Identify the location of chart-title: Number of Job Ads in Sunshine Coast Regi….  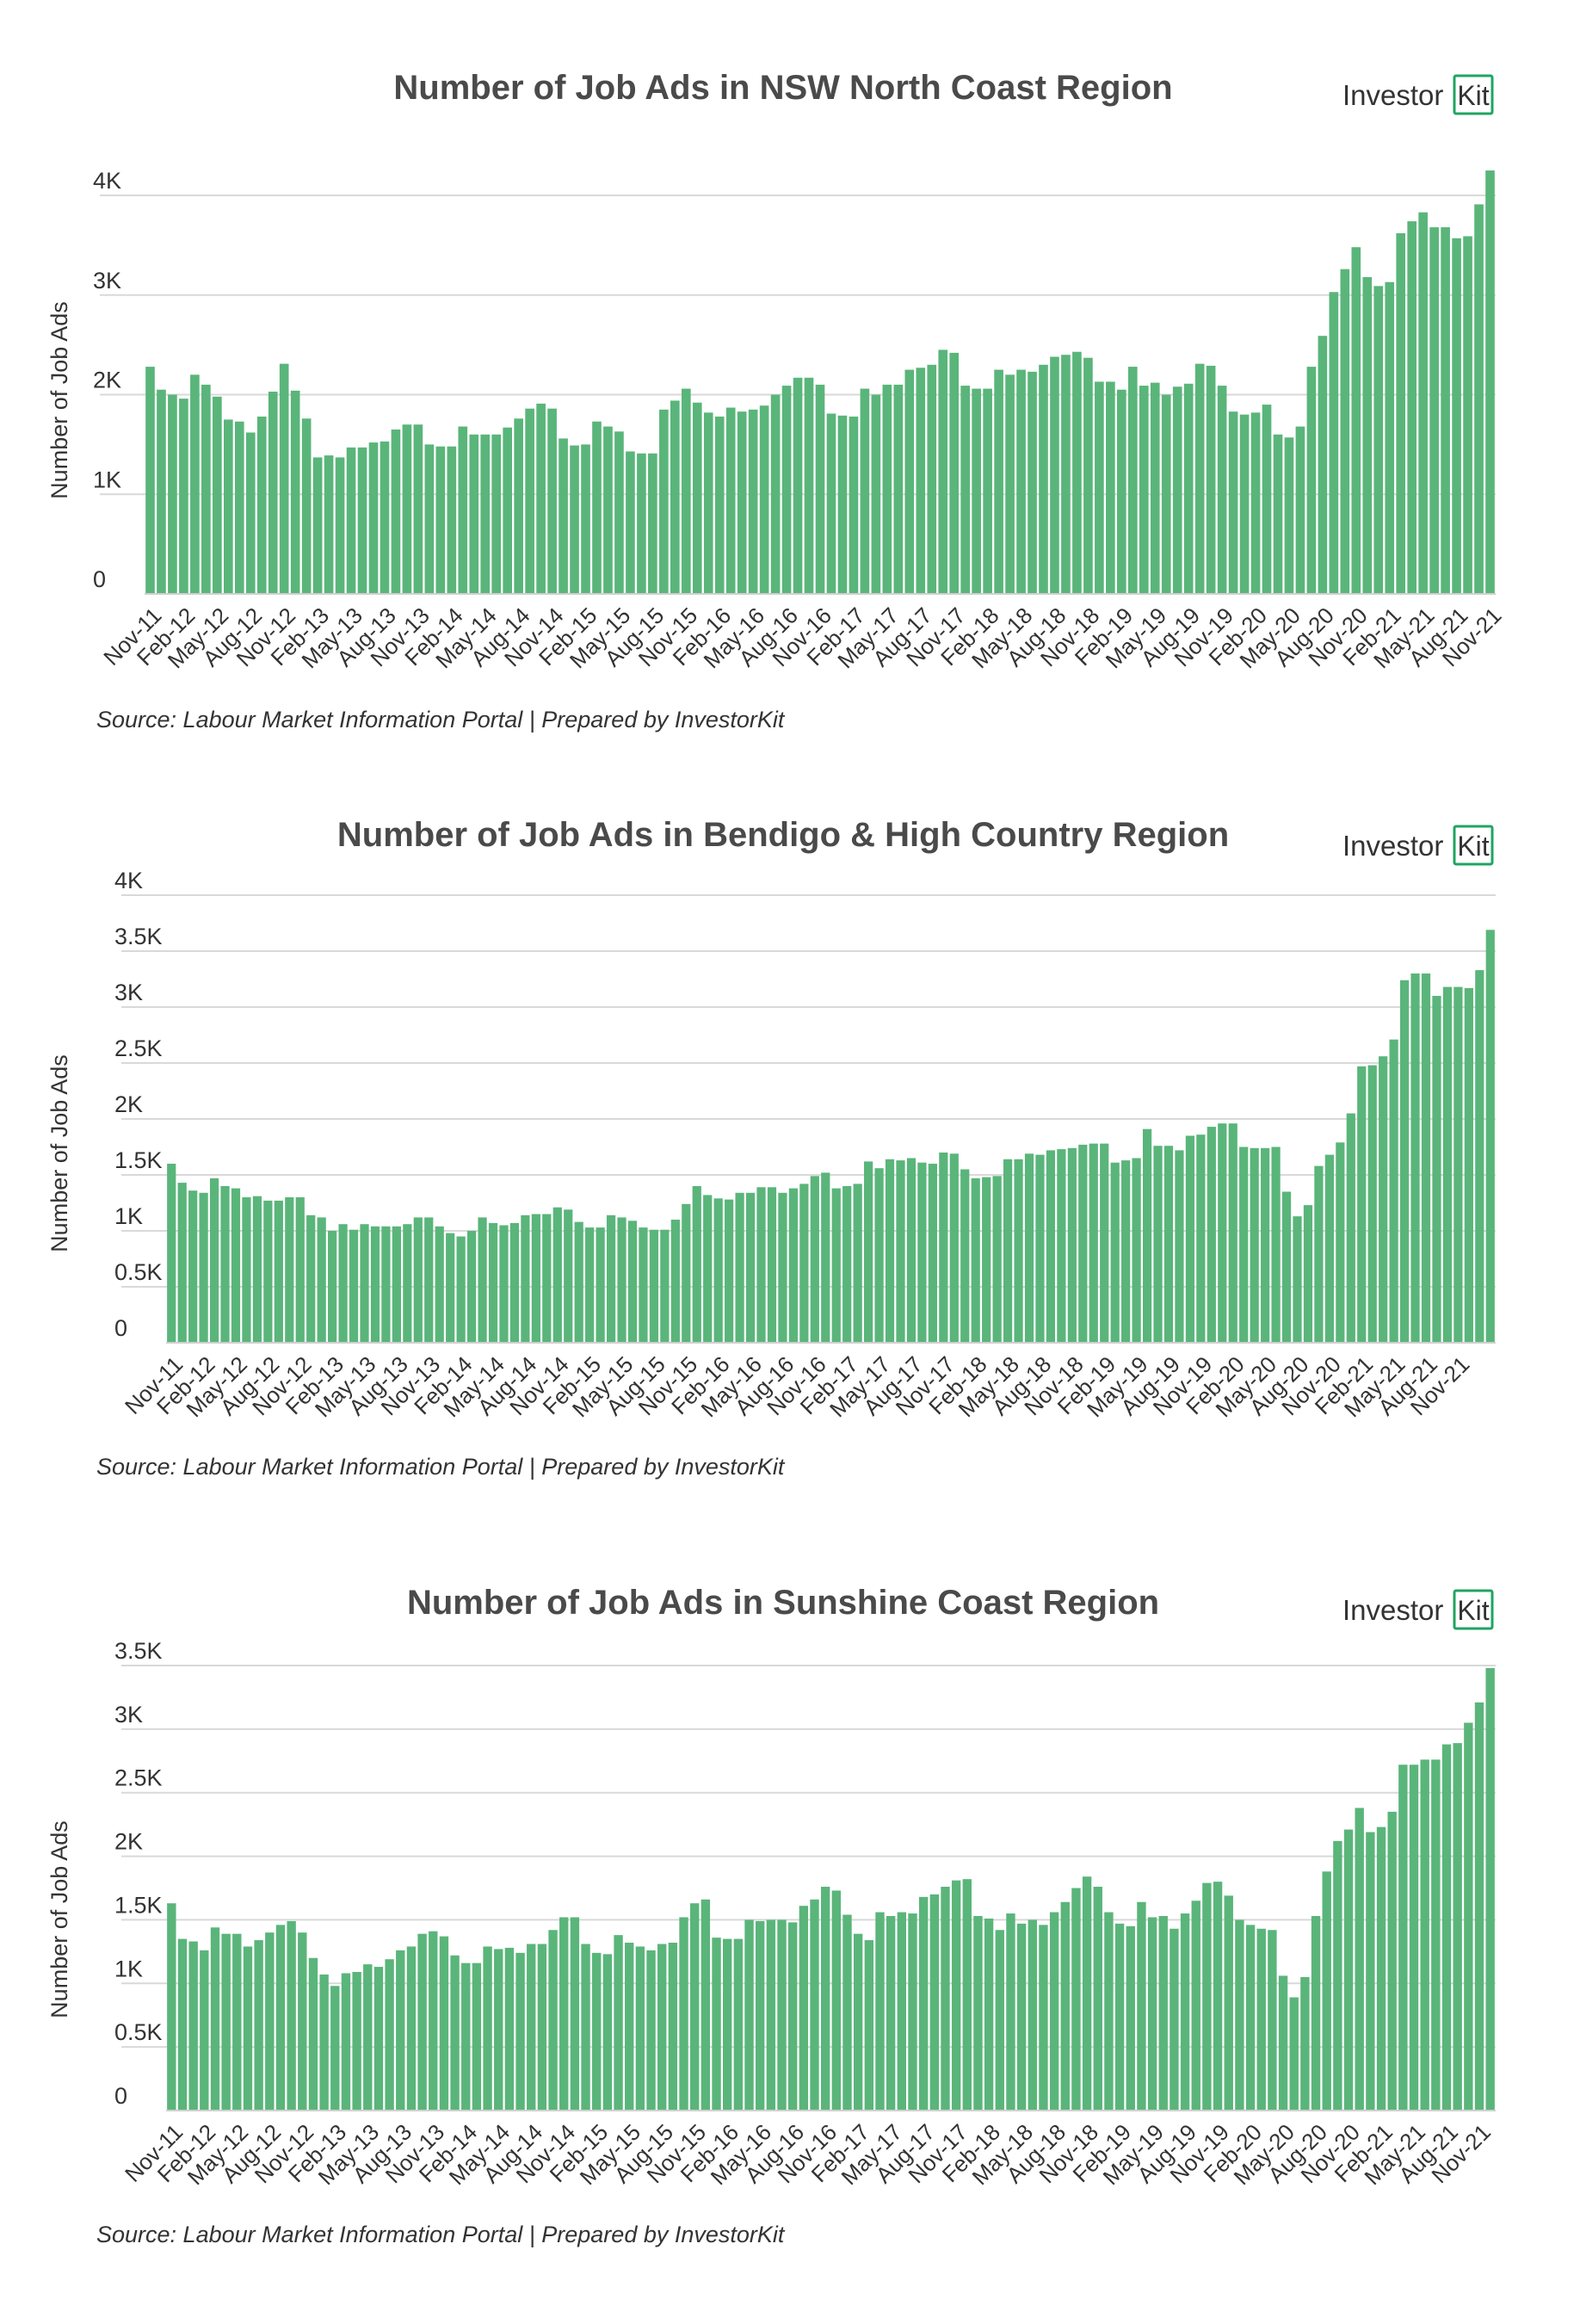
(783, 1603).